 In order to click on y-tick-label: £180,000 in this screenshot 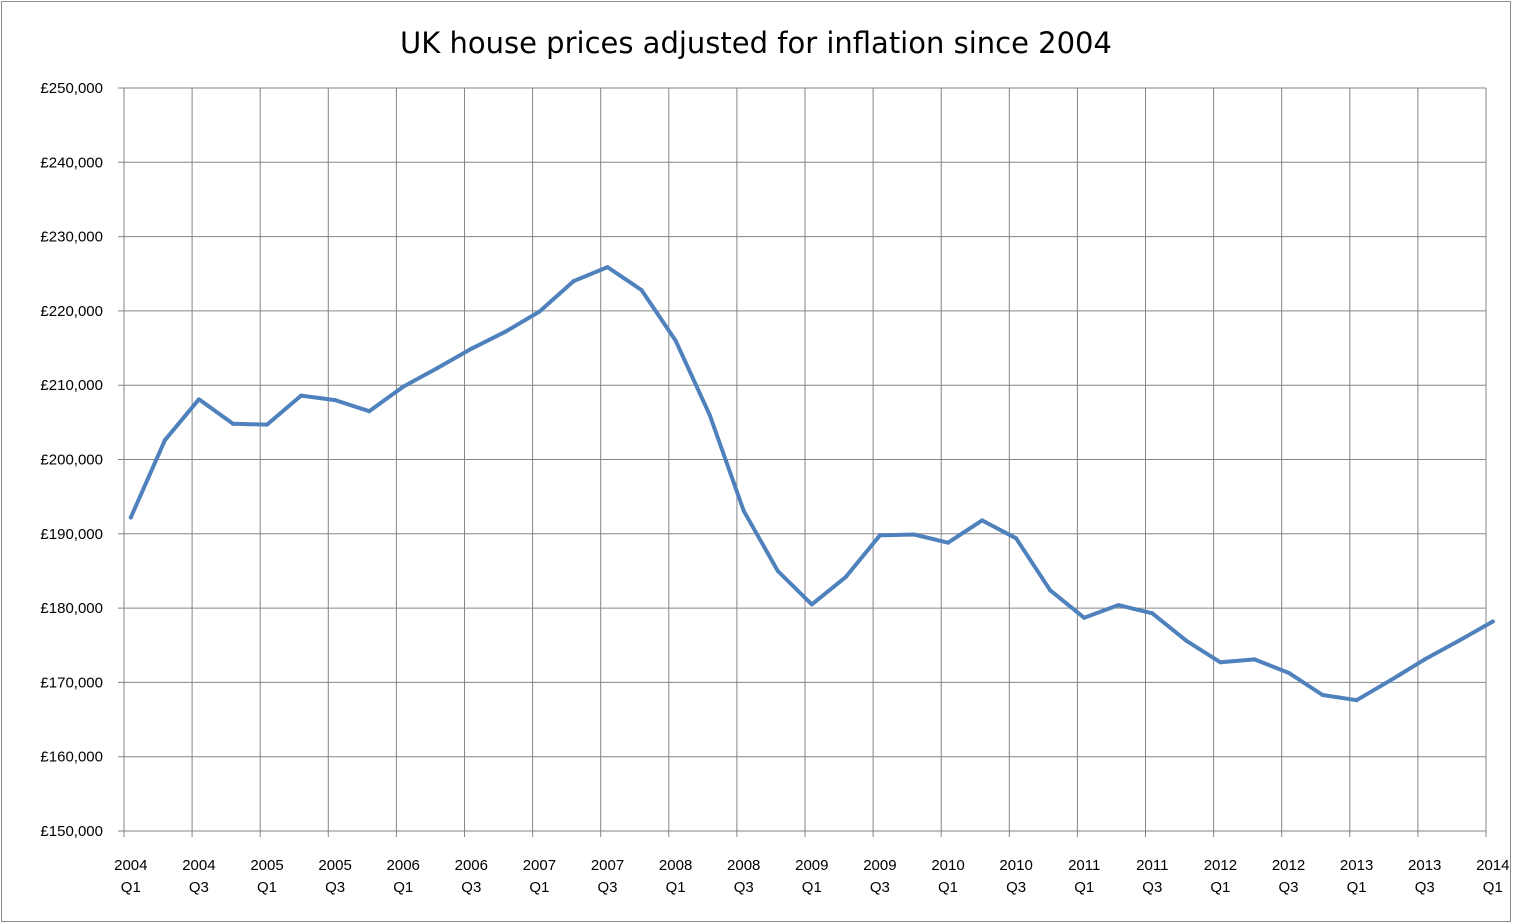, I will do `click(71, 608)`.